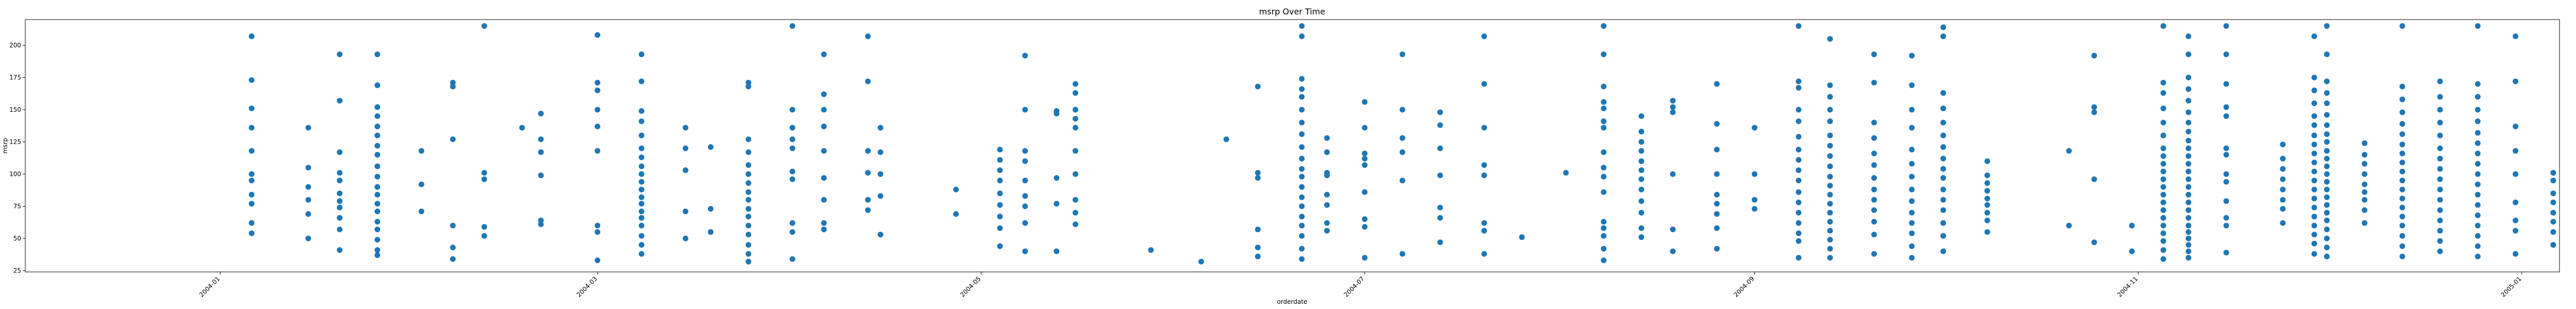 This screenshot has height=309, width=2576. Describe the element at coordinates (17, 271) in the screenshot. I see `y-tick-label: 25` at that location.